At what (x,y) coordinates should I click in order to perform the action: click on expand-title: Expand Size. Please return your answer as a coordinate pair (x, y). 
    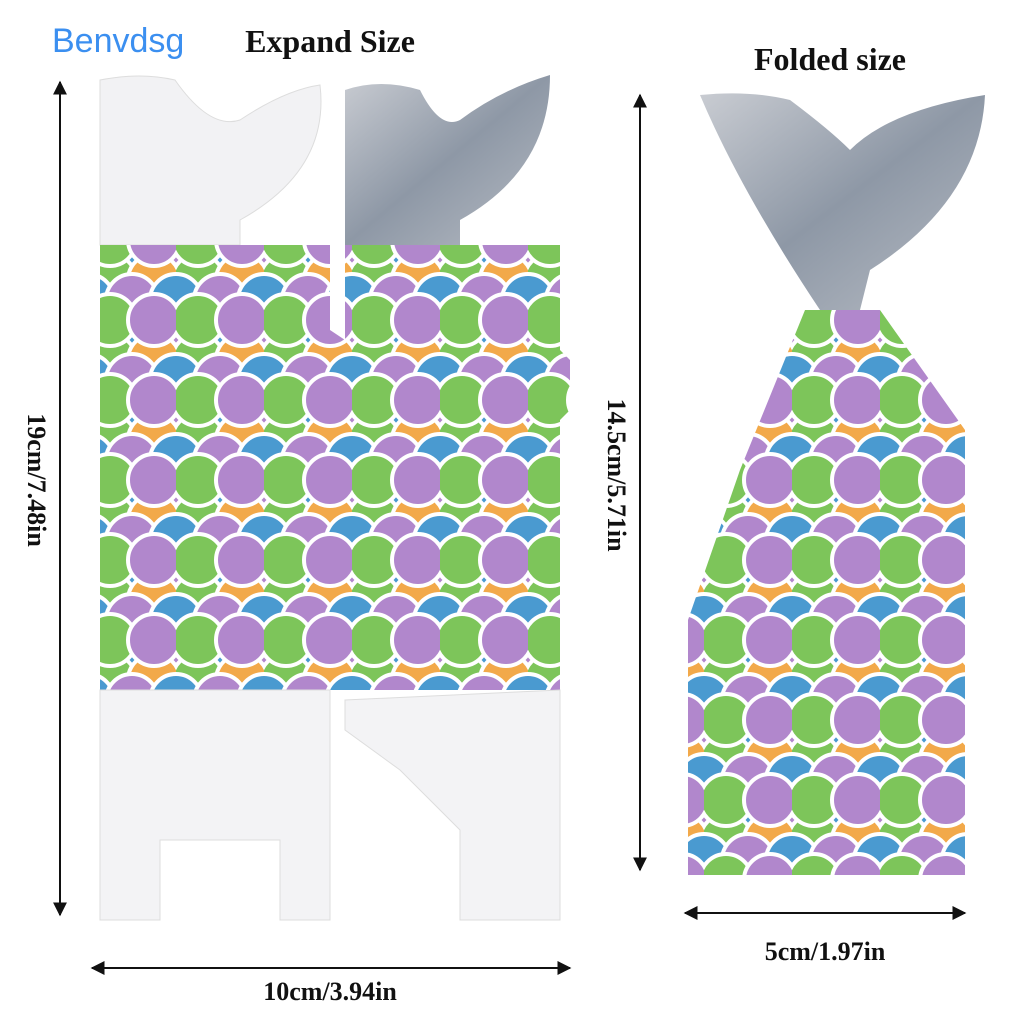
    Looking at the image, I should click on (330, 41).